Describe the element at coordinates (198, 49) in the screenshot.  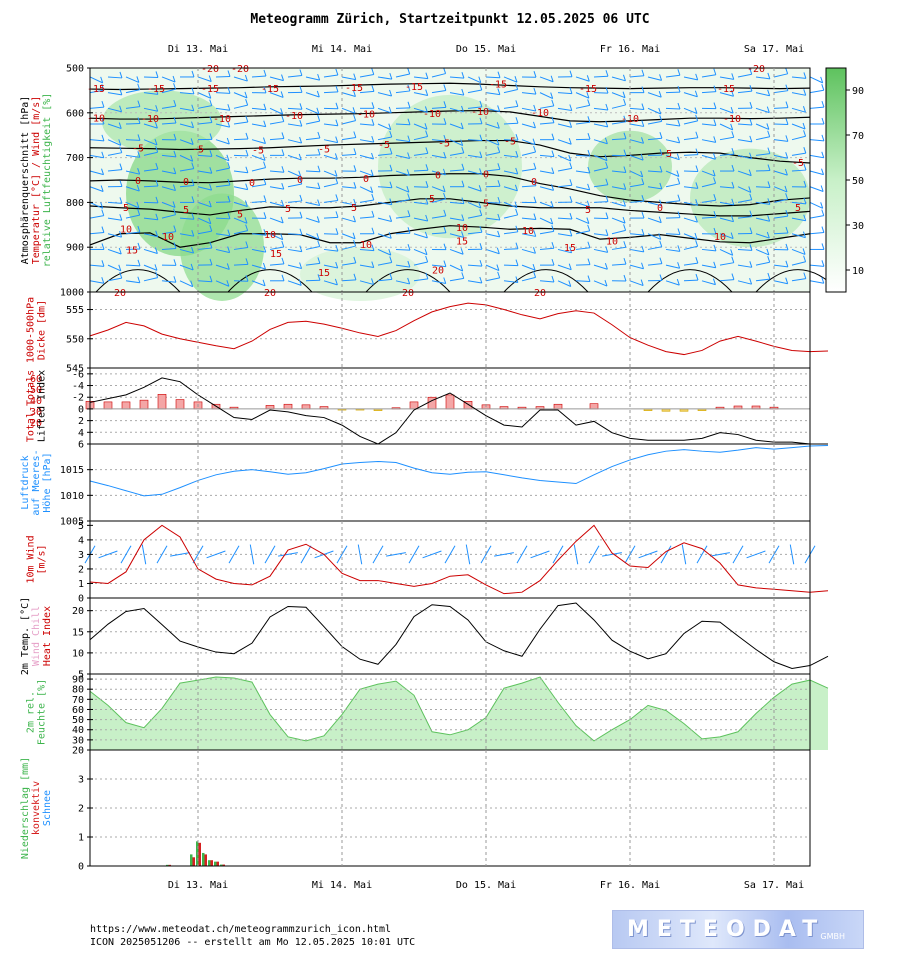
I see `top-day-label: Di 13. Mai` at that location.